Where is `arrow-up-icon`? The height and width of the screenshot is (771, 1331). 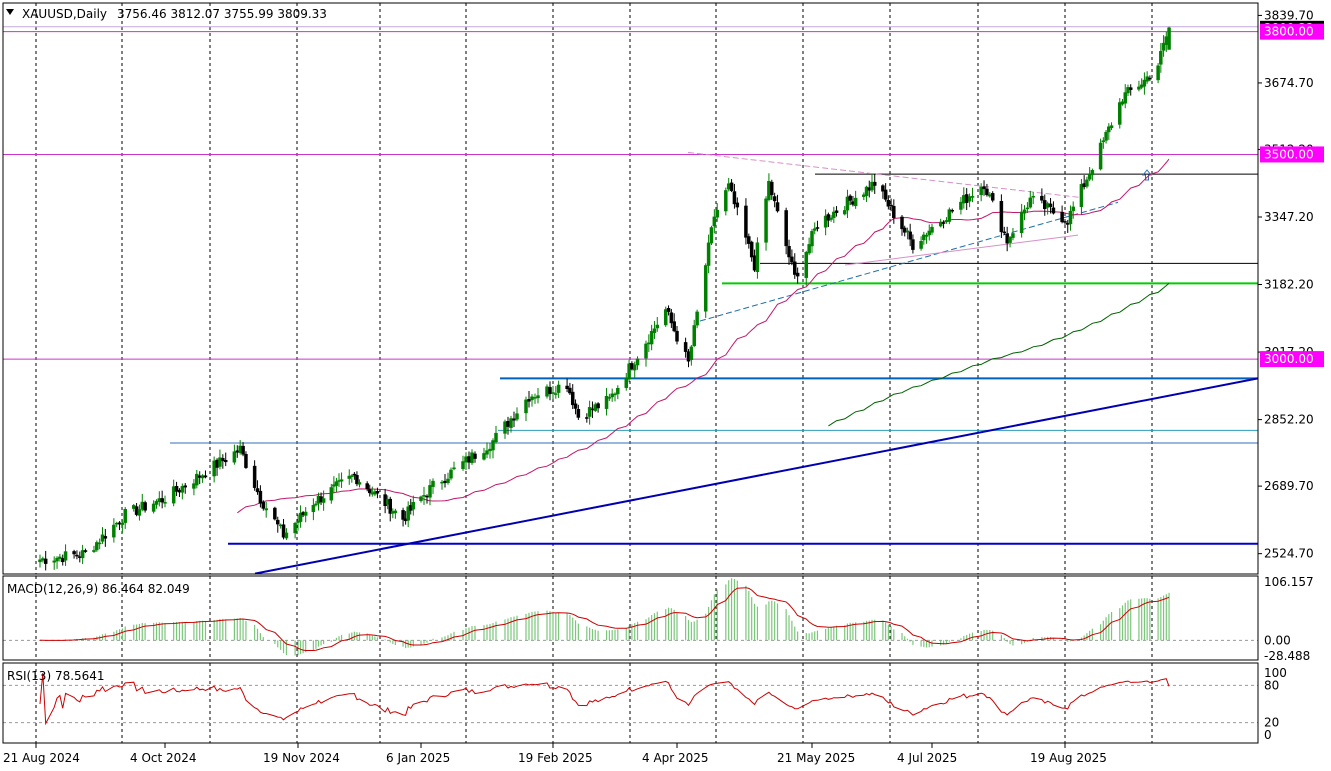 arrow-up-icon is located at coordinates (1147, 175).